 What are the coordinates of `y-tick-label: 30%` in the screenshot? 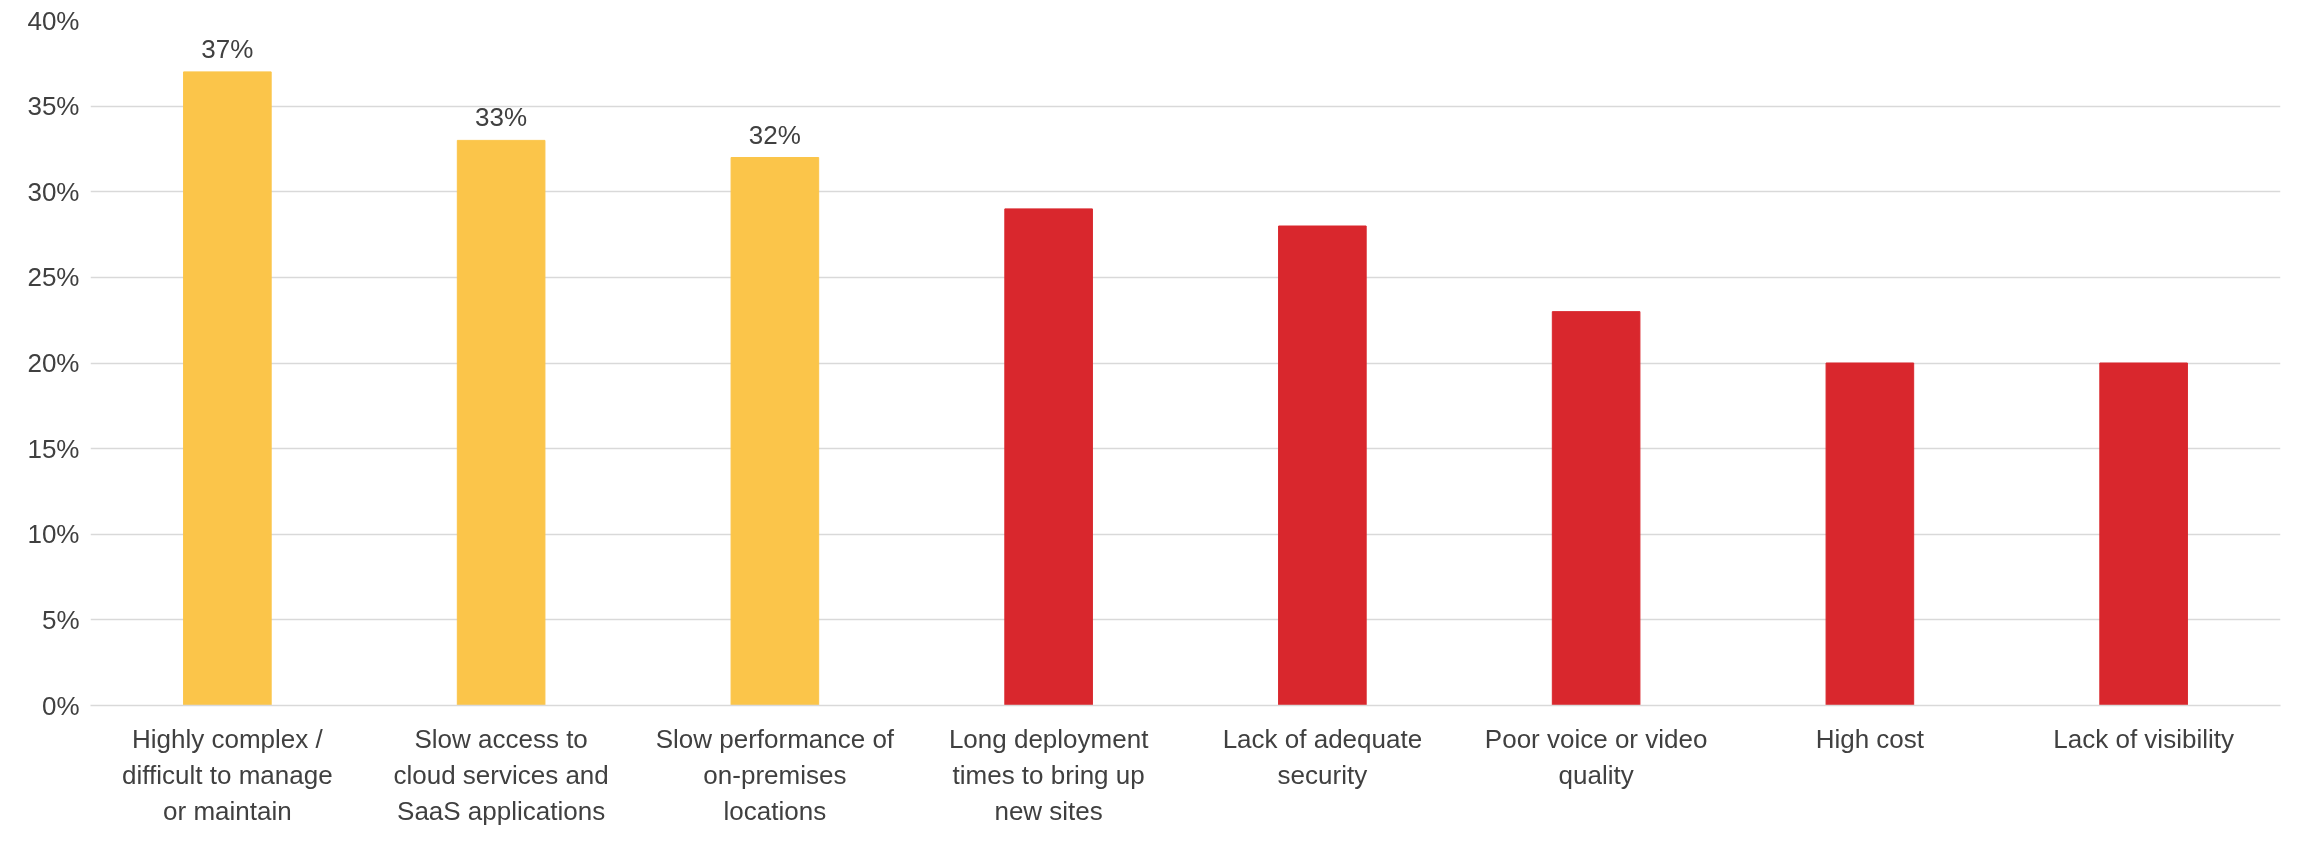 It's located at (53, 191).